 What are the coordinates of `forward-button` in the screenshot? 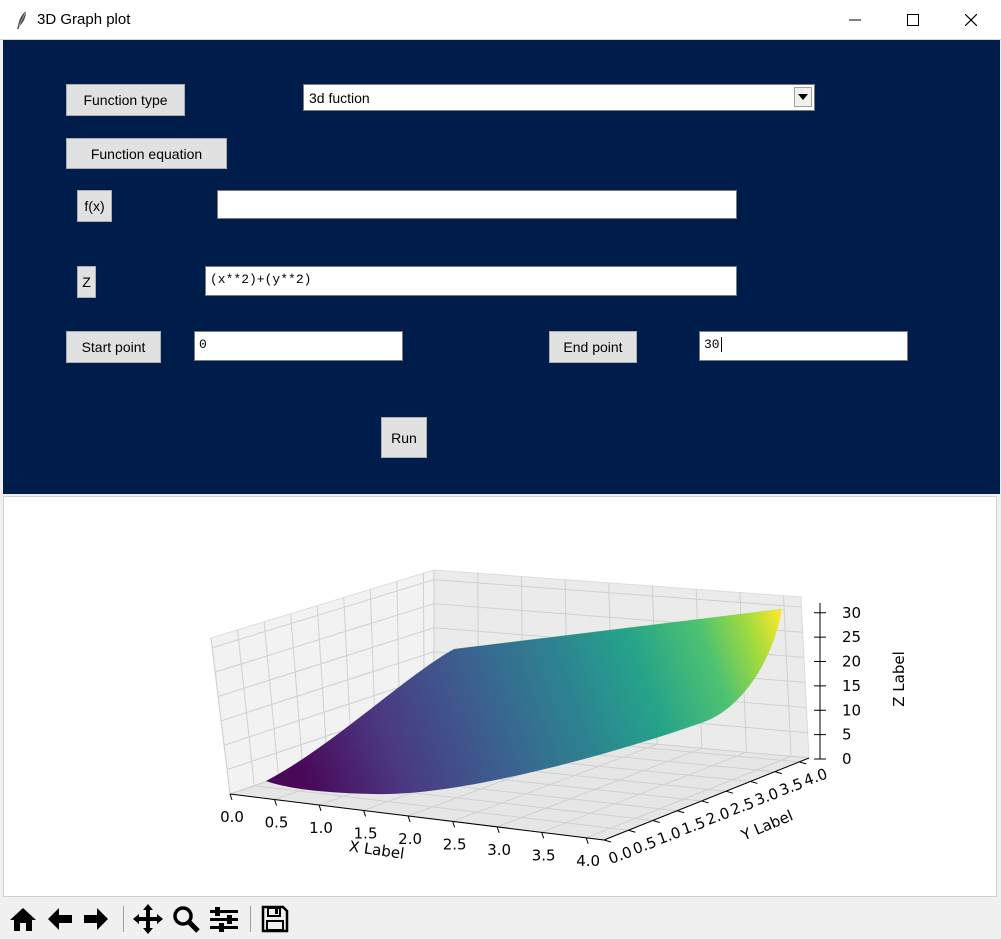 It's located at (96, 919).